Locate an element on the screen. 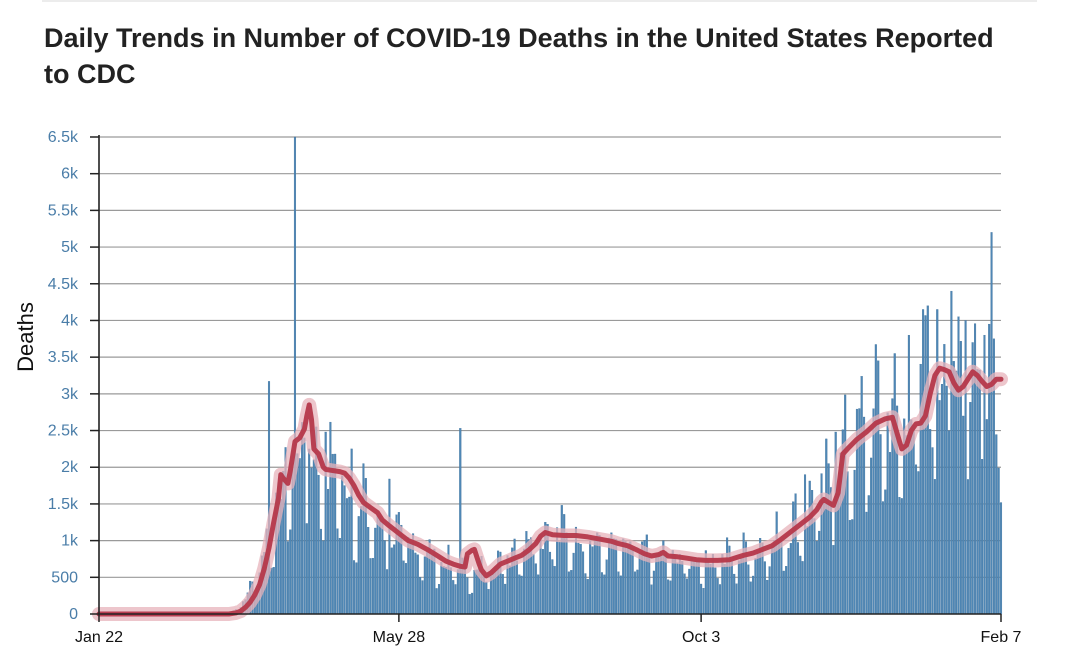 This screenshot has height=667, width=1068. y-axis-title: Deaths is located at coordinates (25, 337).